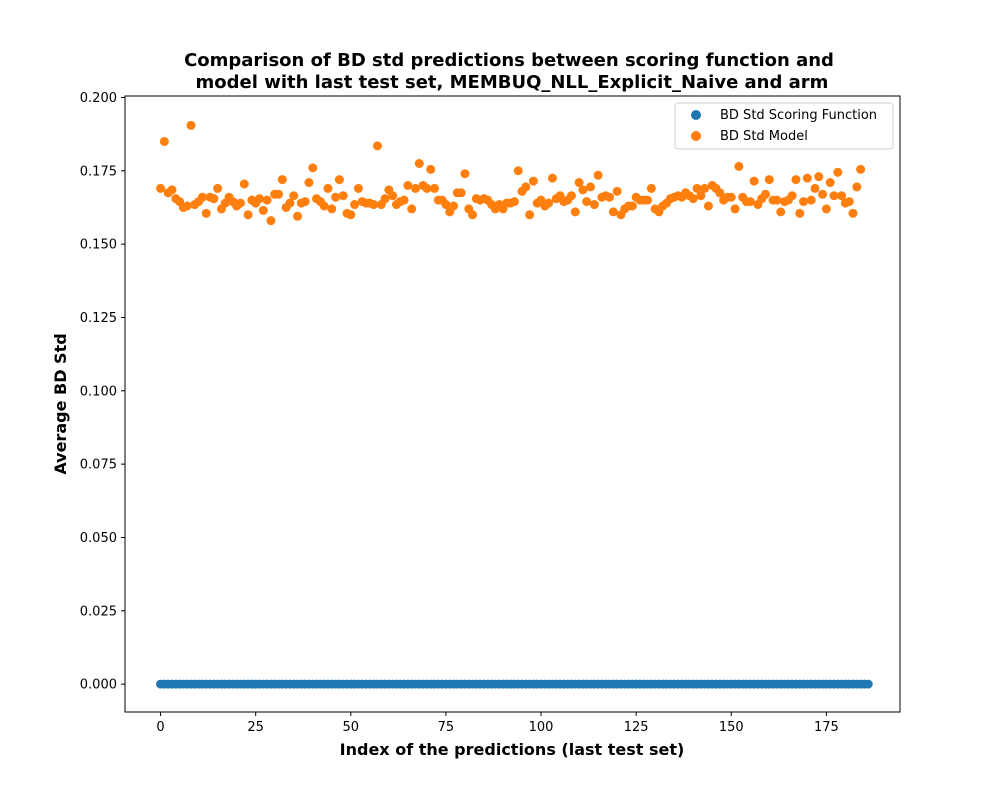 This screenshot has width=1000, height=800. I want to click on y-tick-label: 0.200, so click(98, 98).